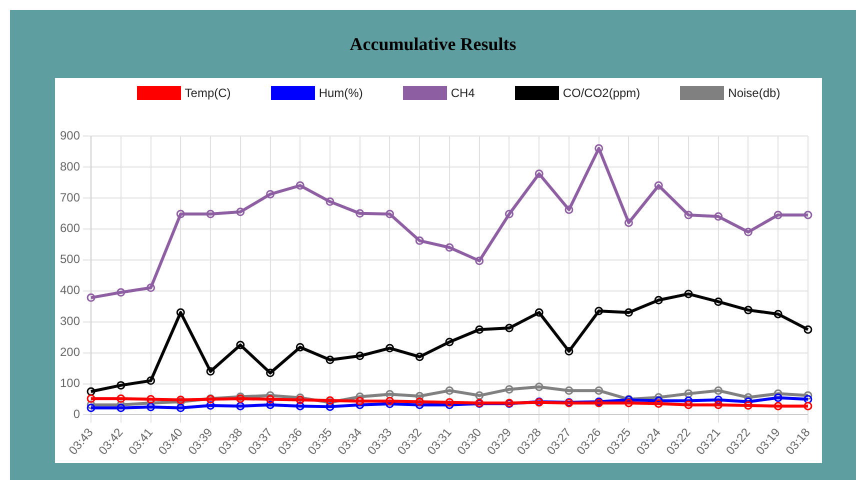  What do you see at coordinates (70, 259) in the screenshot?
I see `y-tick-label: 500` at bounding box center [70, 259].